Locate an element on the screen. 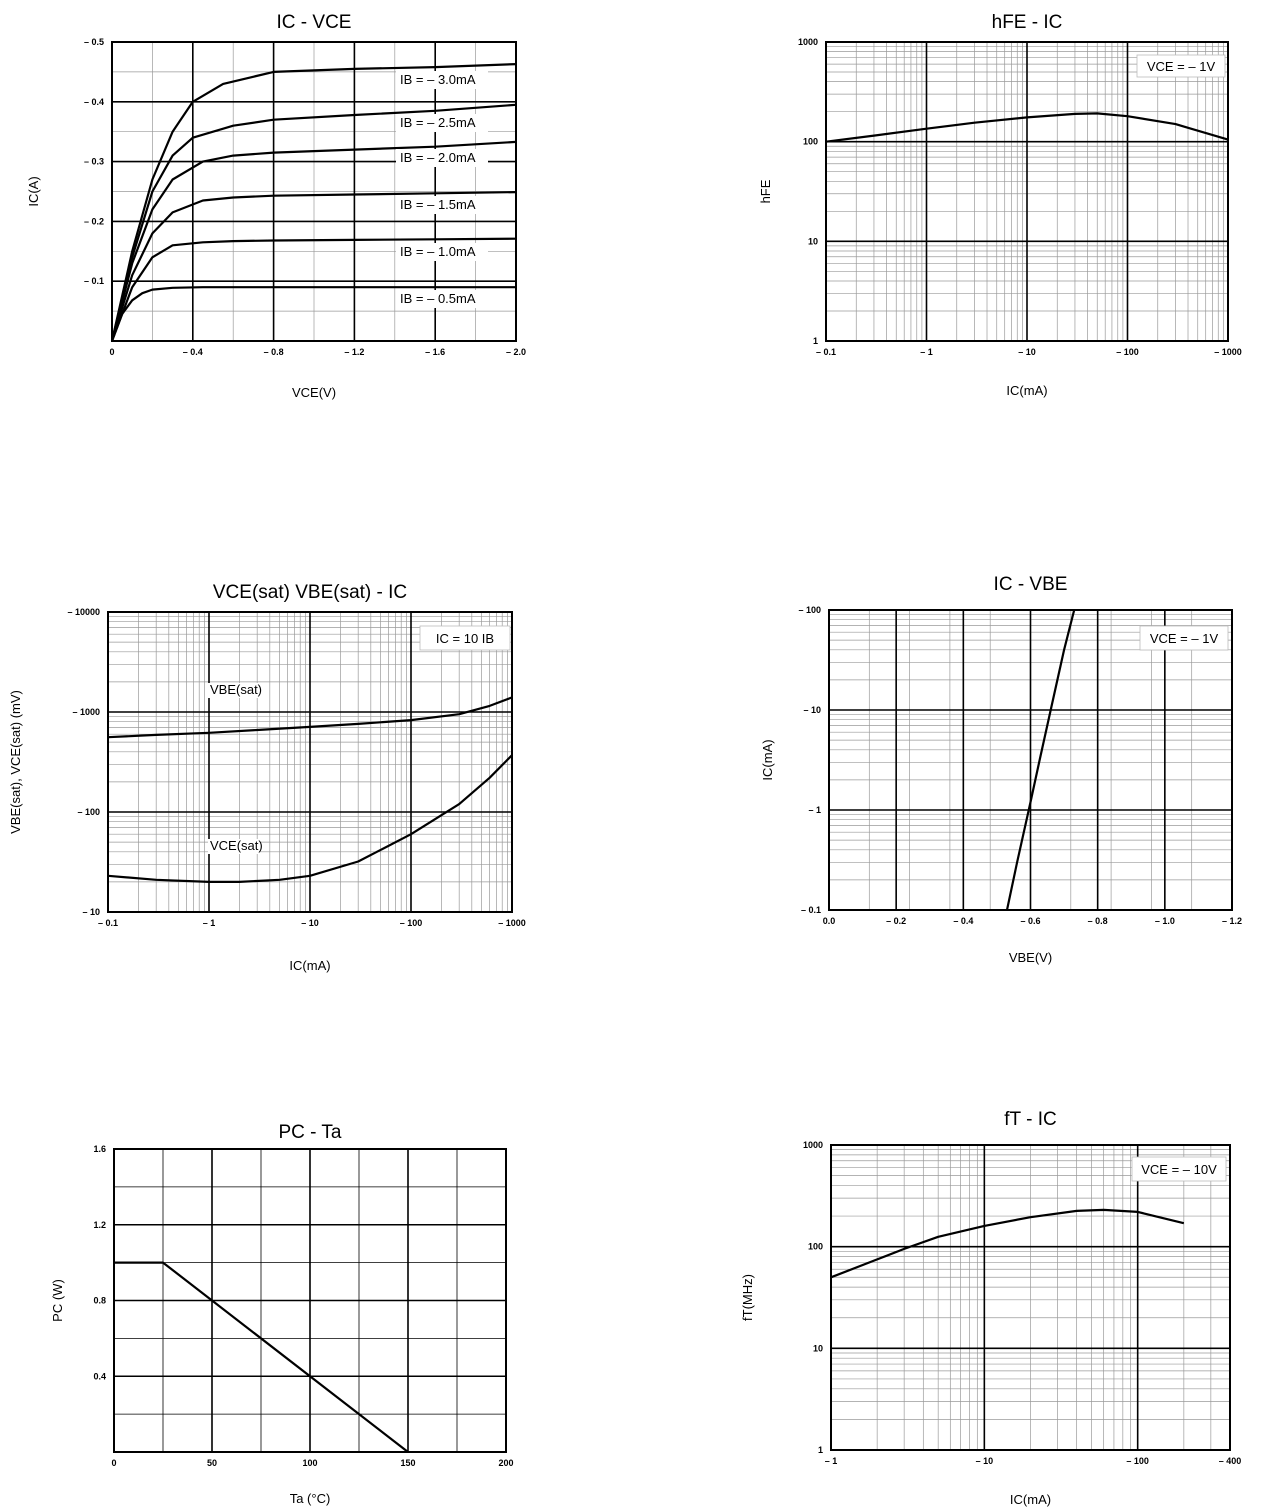 This screenshot has height=1510, width=1271. x-tick-label: – 1.0 is located at coordinates (1165, 921).